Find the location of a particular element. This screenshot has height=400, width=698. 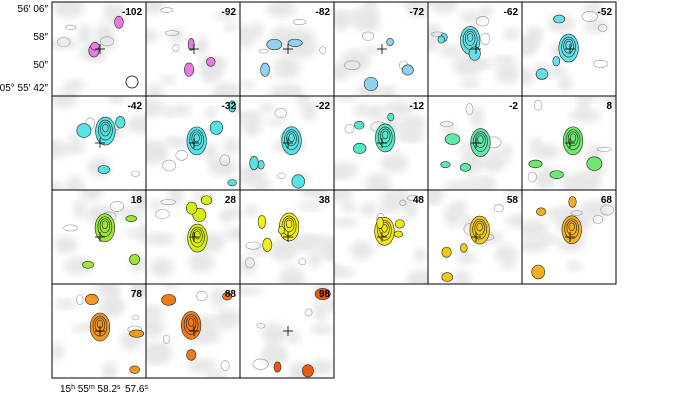

x-axis-label-part: 15 is located at coordinates (66, 389).